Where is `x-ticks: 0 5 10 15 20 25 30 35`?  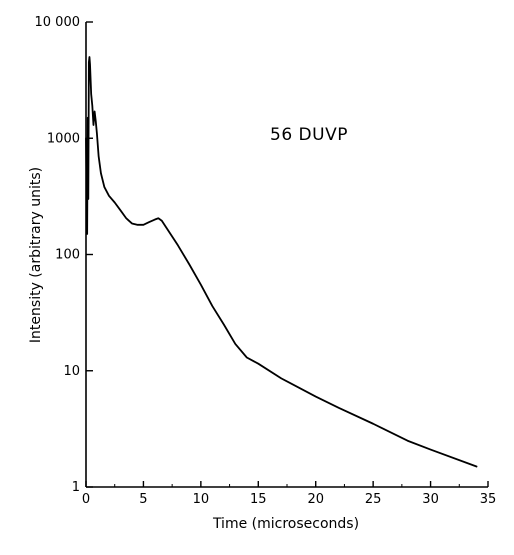 x-ticks: 0 5 10 15 20 25 30 35 is located at coordinates (289, 494).